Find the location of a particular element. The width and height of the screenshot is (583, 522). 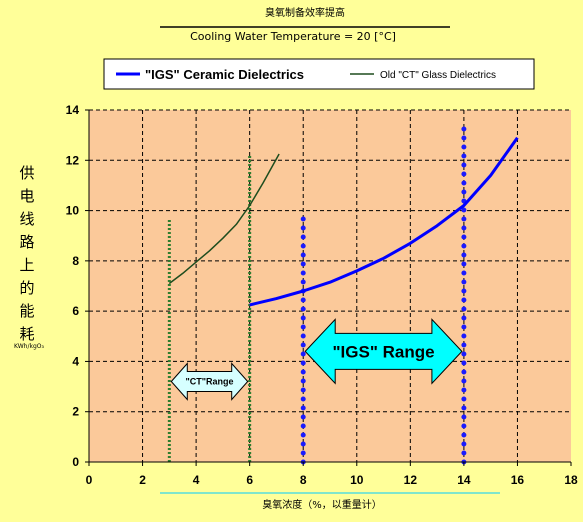

legend-label-igs: "IGS" Ceramic Dielectrics is located at coordinates (224, 74).